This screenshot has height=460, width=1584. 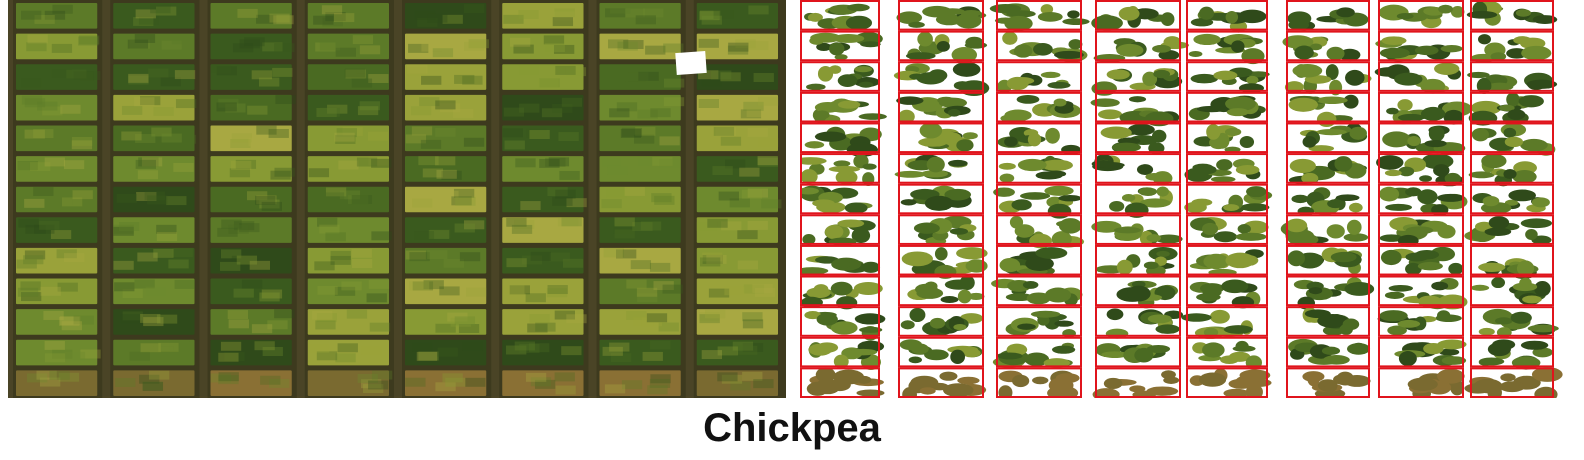 What do you see at coordinates (792, 428) in the screenshot?
I see `figure-caption: Chickpea` at bounding box center [792, 428].